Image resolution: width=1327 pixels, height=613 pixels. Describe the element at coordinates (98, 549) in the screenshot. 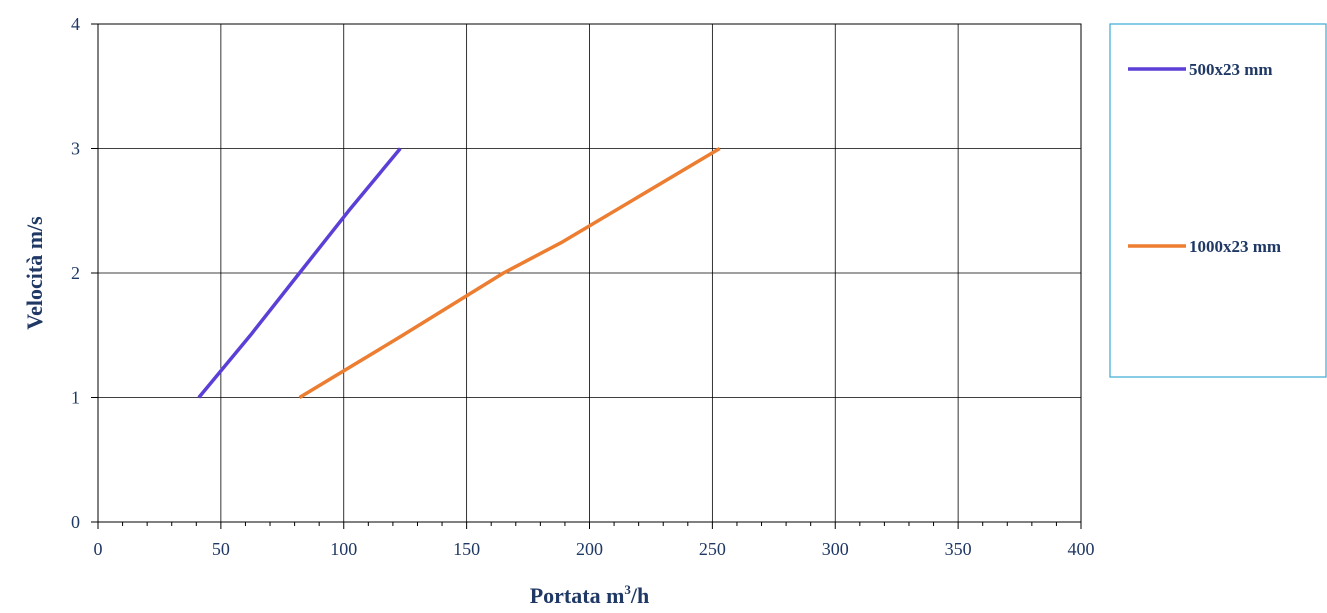

I see `x-tick-label: 0` at that location.